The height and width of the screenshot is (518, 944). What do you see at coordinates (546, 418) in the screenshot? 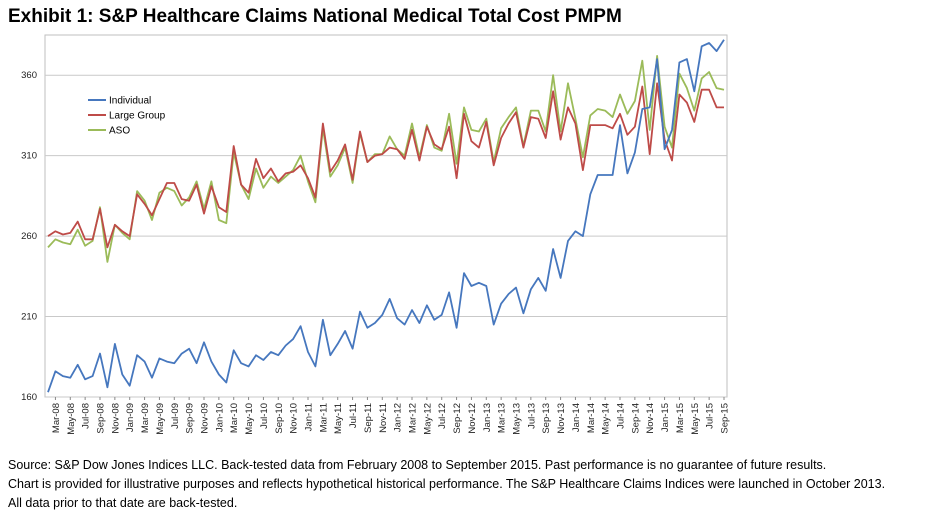
I see `x-tick-label: Sep-13` at bounding box center [546, 418].